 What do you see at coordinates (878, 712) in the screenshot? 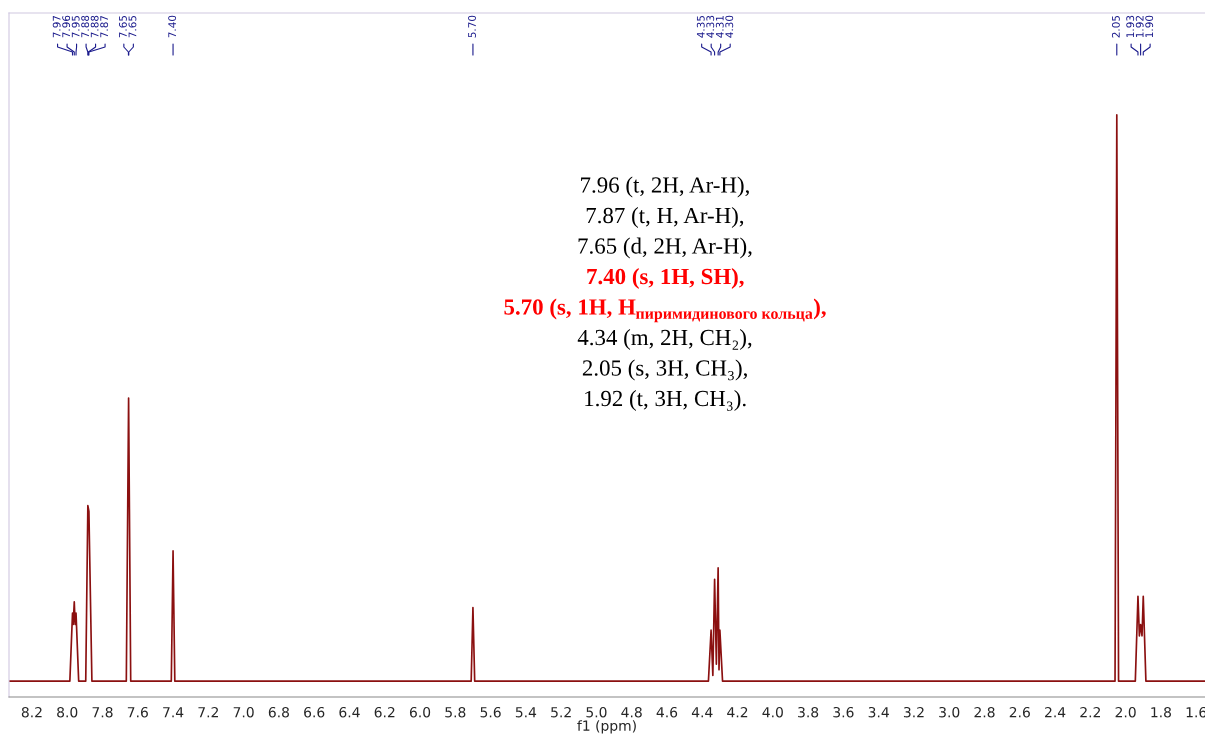
I see `x-tick-label: 3.4` at bounding box center [878, 712].